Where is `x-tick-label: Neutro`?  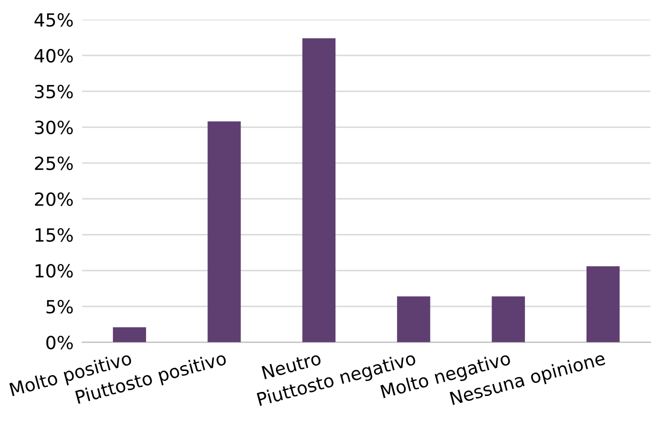
x-tick-label: Neutro is located at coordinates (292, 365).